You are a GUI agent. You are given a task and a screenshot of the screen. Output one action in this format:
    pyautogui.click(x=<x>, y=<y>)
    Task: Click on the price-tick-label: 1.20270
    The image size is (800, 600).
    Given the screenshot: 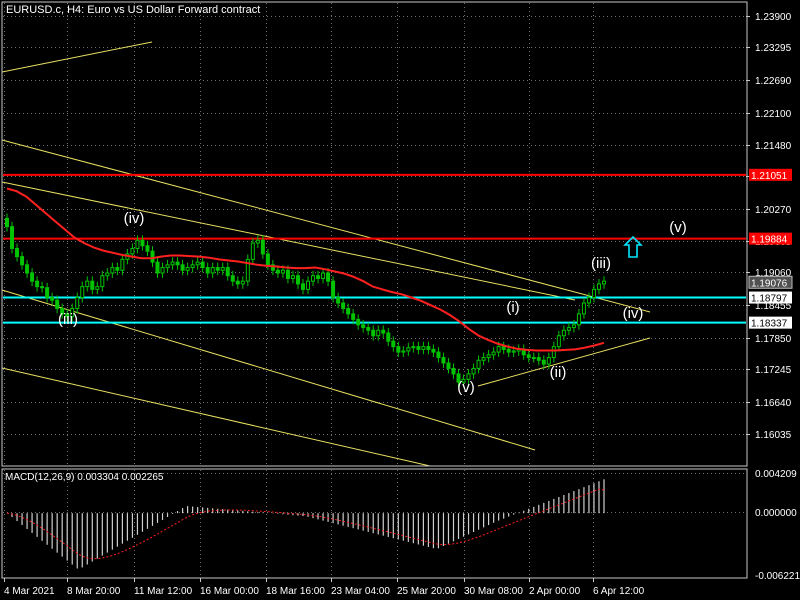 What is the action you would take?
    pyautogui.click(x=773, y=210)
    